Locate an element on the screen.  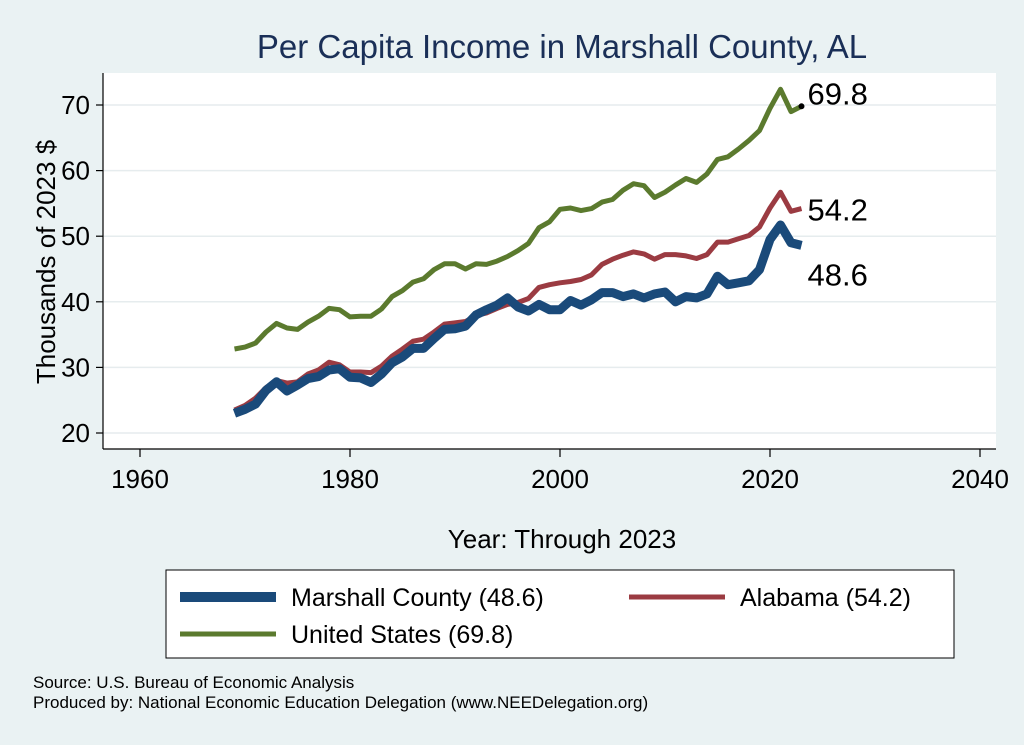
y-tick-label: 60 is located at coordinates (75, 171).